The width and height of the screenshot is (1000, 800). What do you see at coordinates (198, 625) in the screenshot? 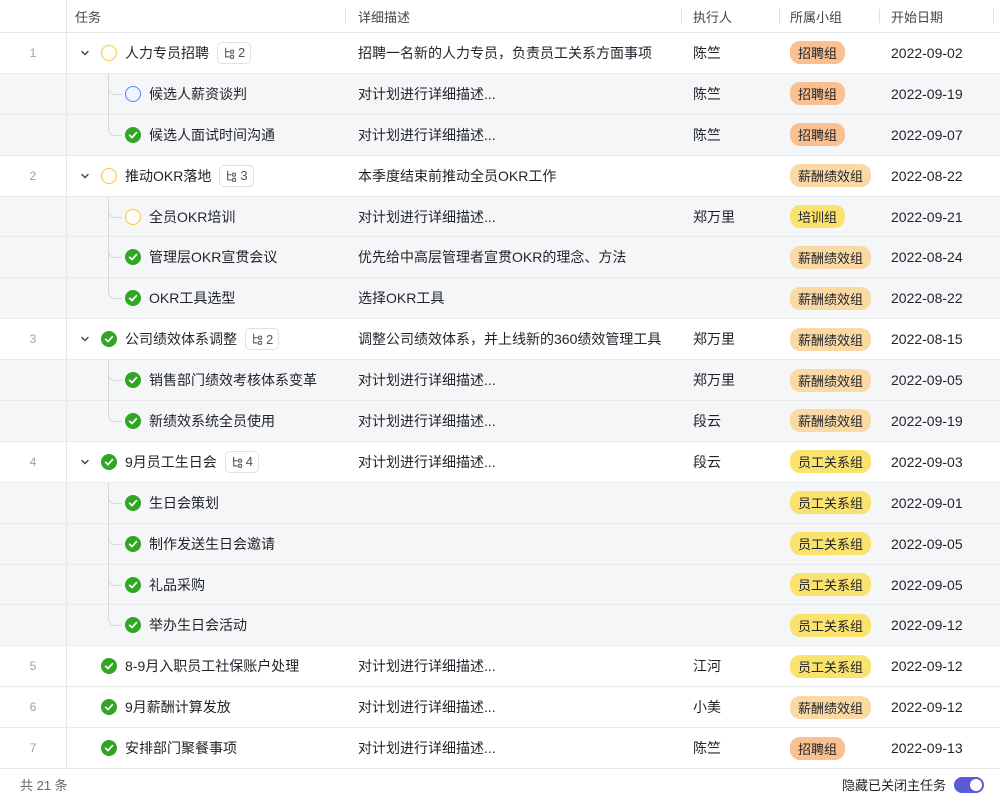
I see `task-title: 举办生日会活动` at bounding box center [198, 625].